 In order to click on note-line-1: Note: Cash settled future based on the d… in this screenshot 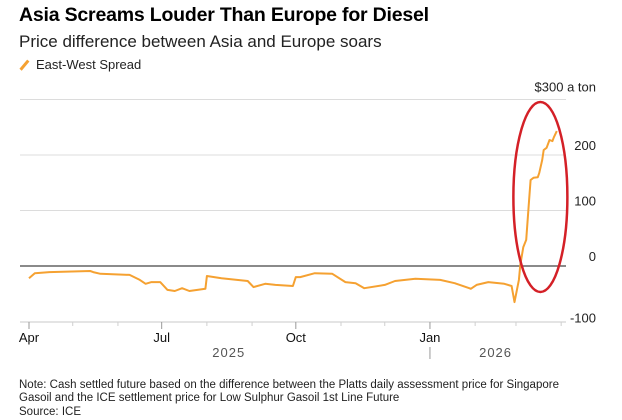, I will do `click(289, 385)`.